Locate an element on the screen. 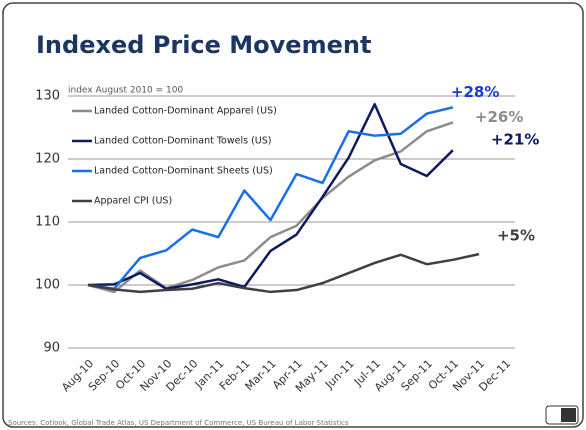 The height and width of the screenshot is (430, 586). y-tick-label: 100 is located at coordinates (47, 285).